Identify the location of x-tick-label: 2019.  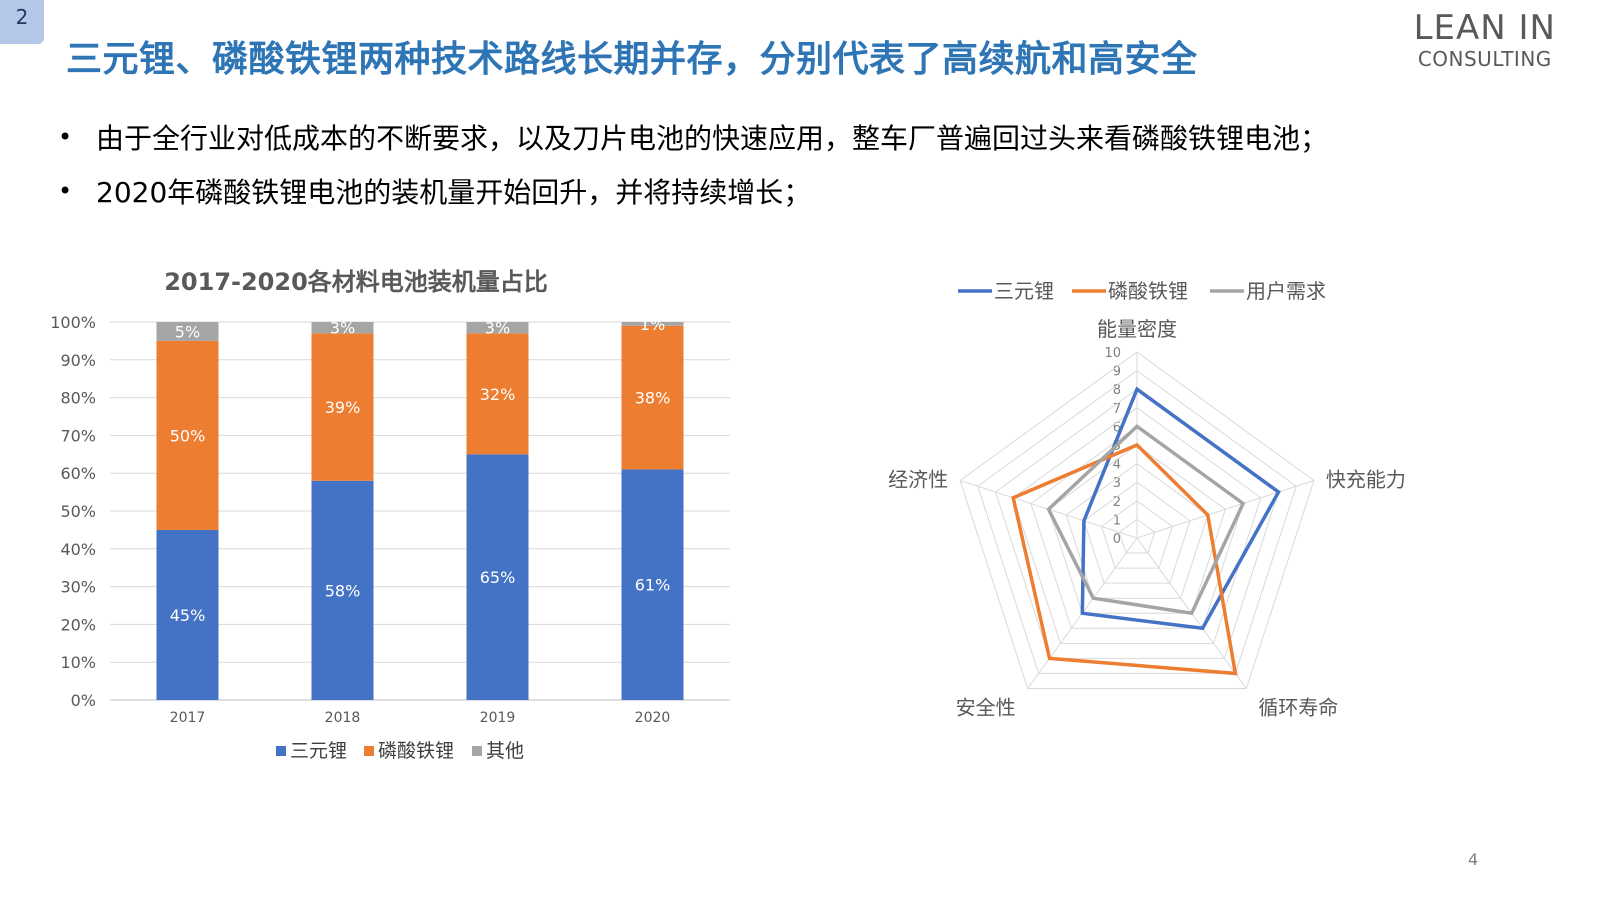
(498, 718).